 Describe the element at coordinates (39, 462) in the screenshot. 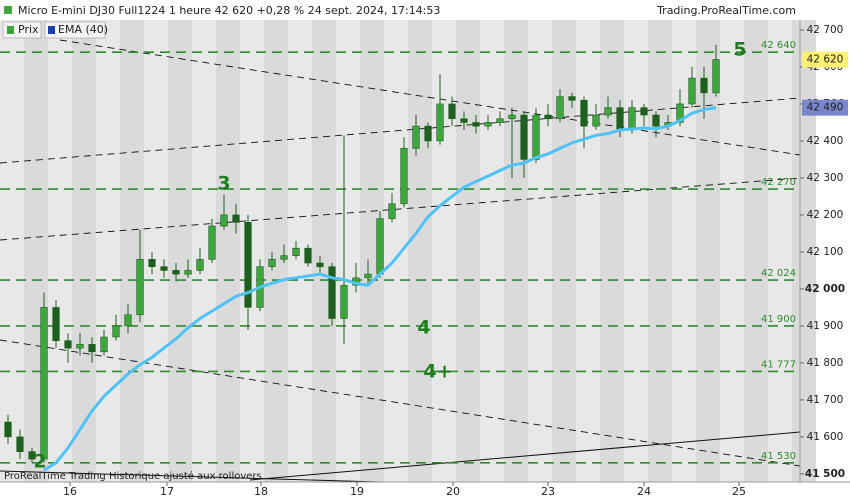

I see `annotation: 2` at that location.